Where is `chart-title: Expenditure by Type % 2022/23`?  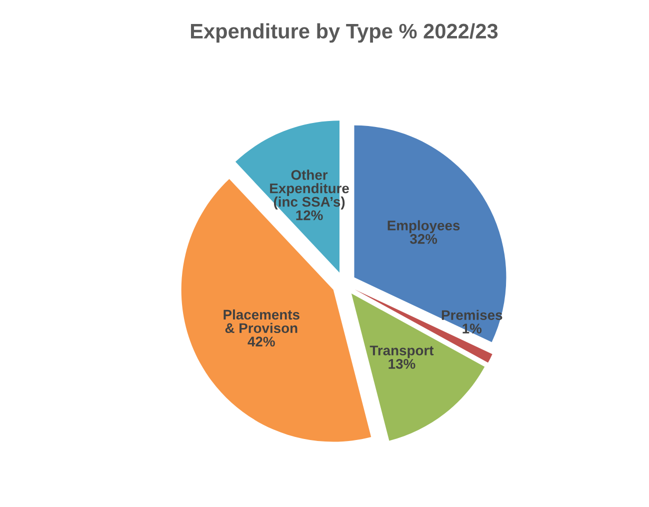 chart-title: Expenditure by Type % 2022/23 is located at coordinates (344, 33).